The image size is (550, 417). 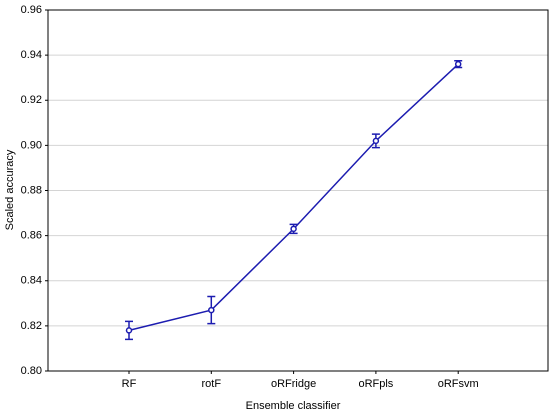 I want to click on x-tick-label: oRFpls, so click(x=375, y=384).